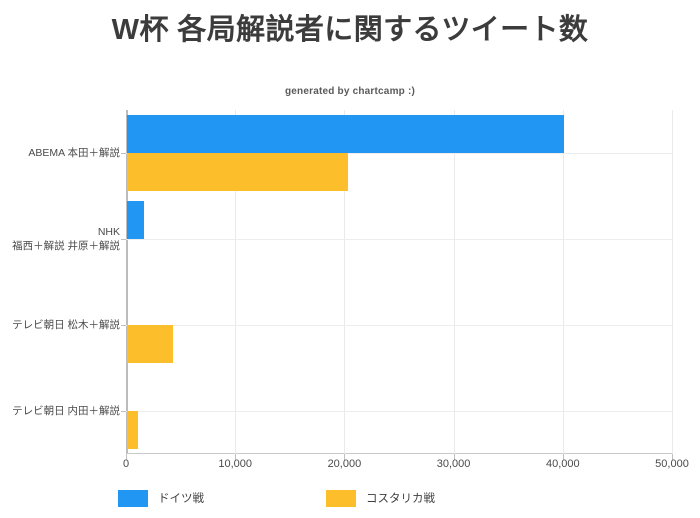 The height and width of the screenshot is (518, 700). I want to click on x-axis-tick-label: 30,000, so click(453, 464).